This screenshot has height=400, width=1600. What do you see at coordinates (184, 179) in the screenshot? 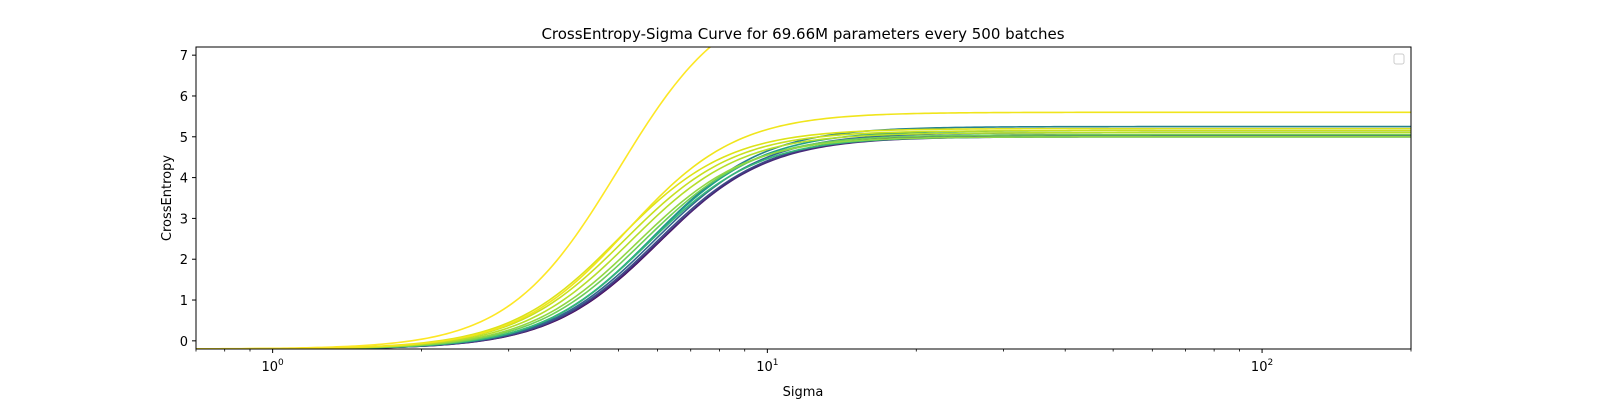
I see `y-tick-label: 4` at bounding box center [184, 179].